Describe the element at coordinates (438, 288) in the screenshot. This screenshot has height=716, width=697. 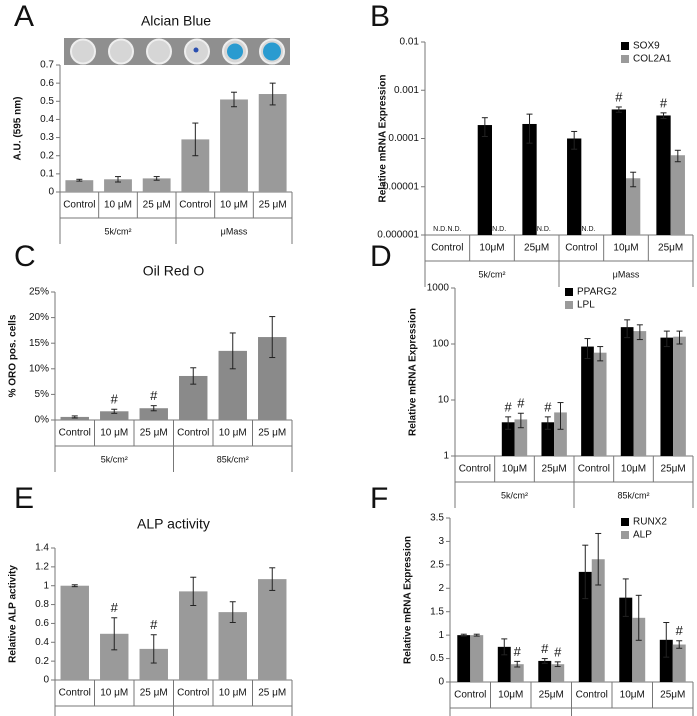
I see `y-tick-label: 1000` at that location.